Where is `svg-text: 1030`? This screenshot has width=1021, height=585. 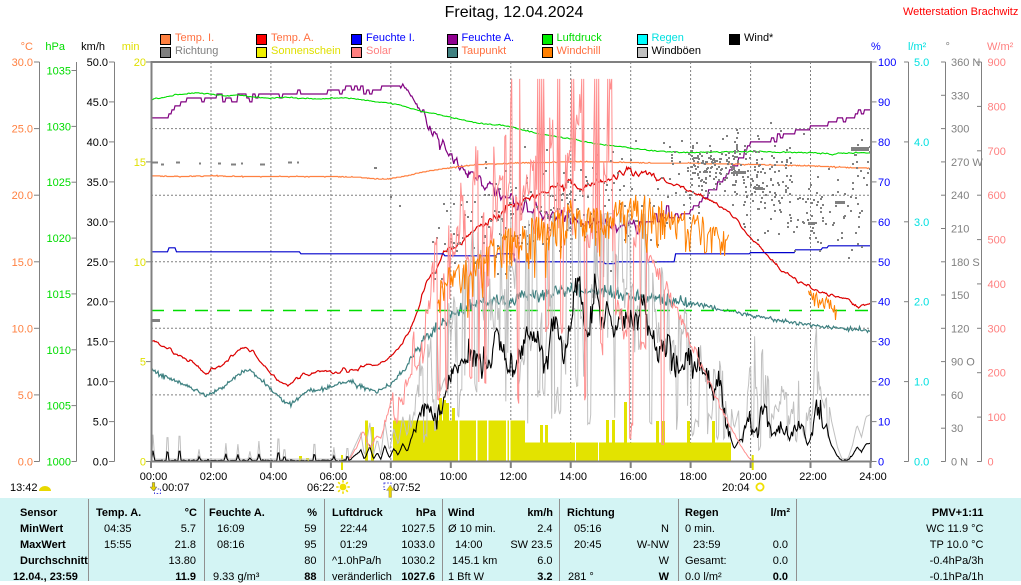
svg-text: 1030 is located at coordinates (59, 127).